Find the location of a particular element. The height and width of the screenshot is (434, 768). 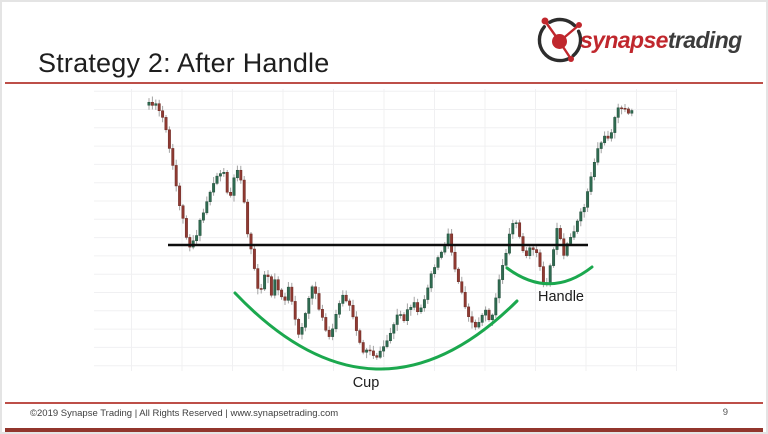

page-number: 9 is located at coordinates (725, 412).